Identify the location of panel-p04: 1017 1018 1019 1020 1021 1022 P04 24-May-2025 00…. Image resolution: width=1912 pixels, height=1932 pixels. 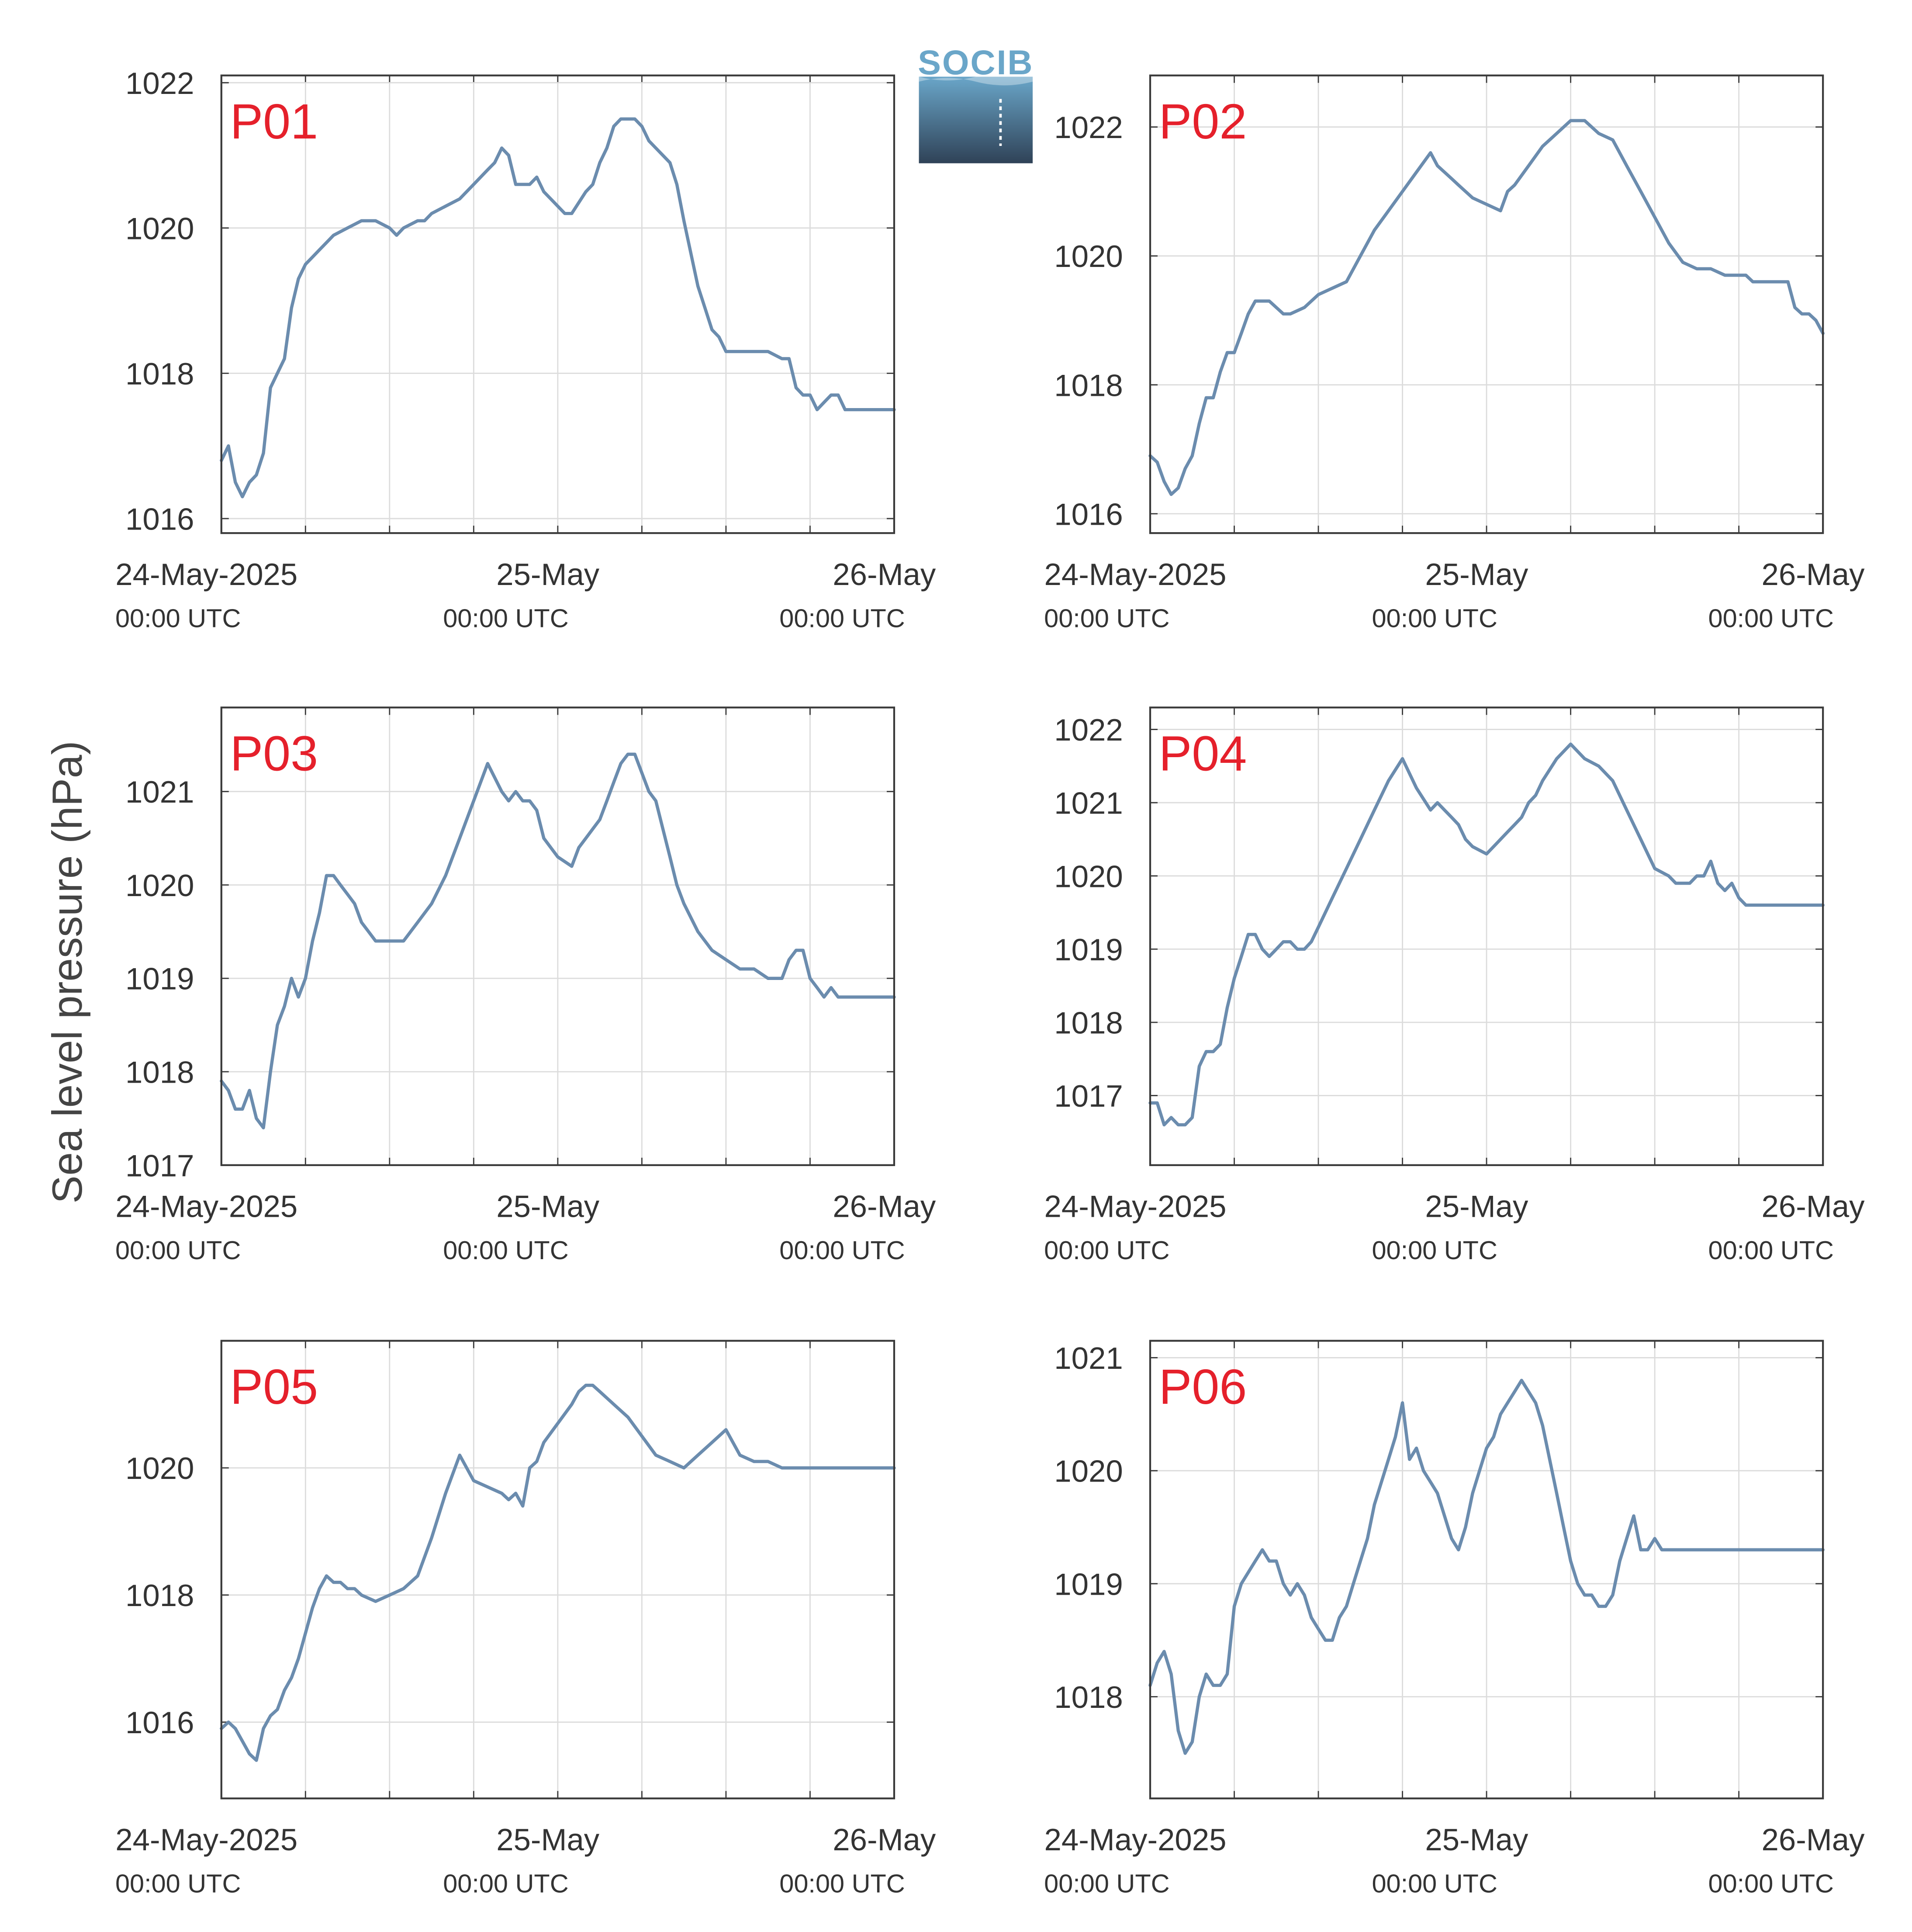
(1455, 985).